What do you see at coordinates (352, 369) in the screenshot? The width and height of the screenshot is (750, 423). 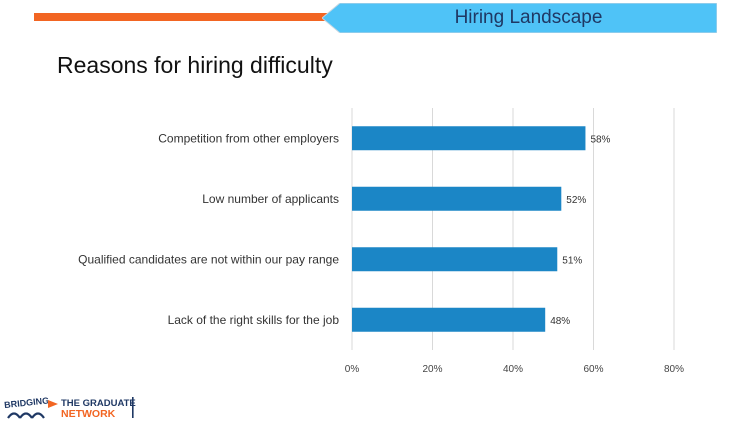 I see `x-tick-label: 0%` at bounding box center [352, 369].